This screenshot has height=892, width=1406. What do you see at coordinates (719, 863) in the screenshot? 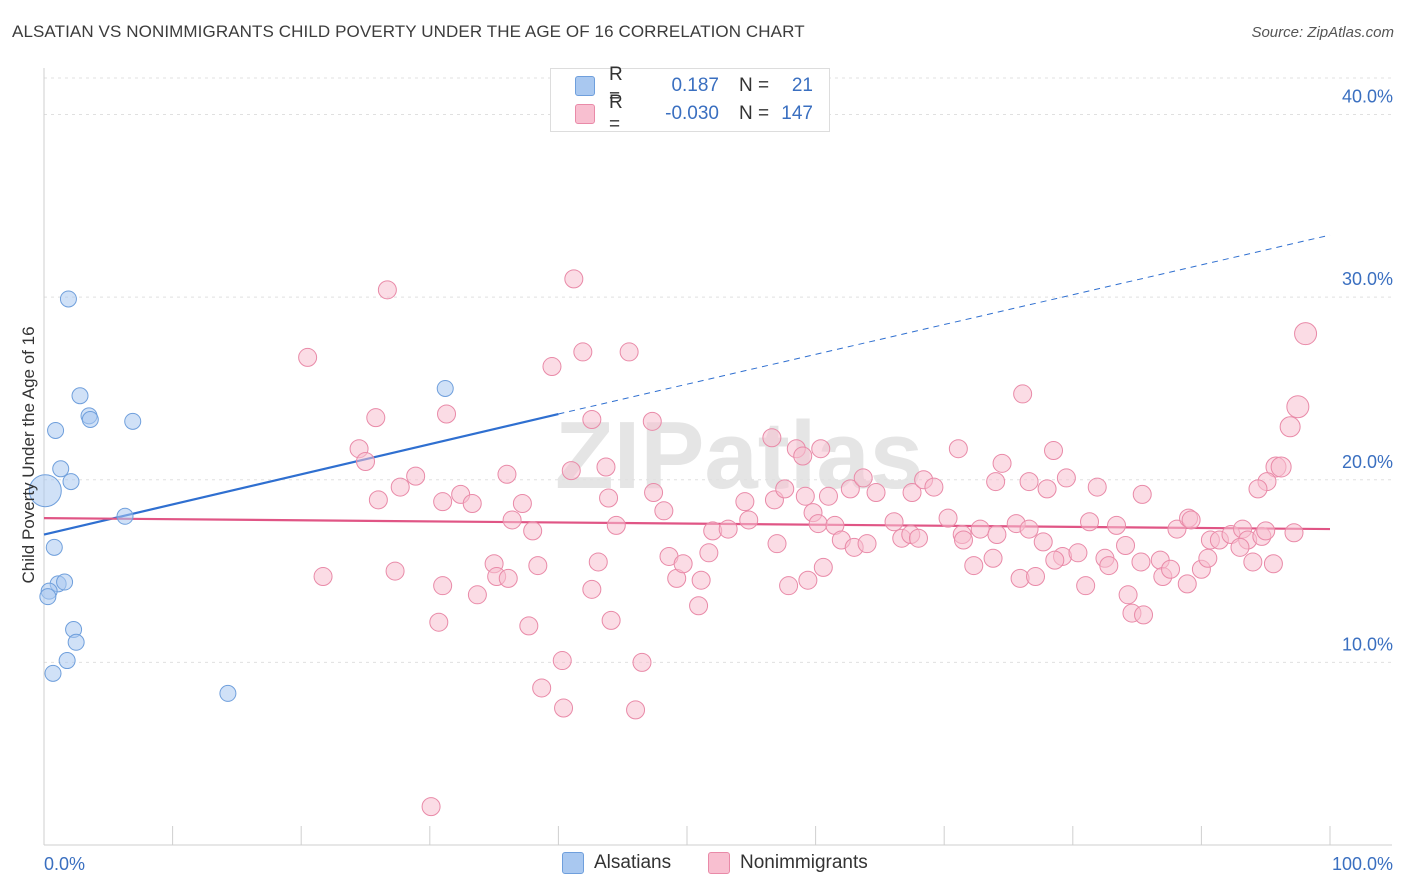
I see `bottom-legend-swatch-nonimmigrants` at bounding box center [719, 863].